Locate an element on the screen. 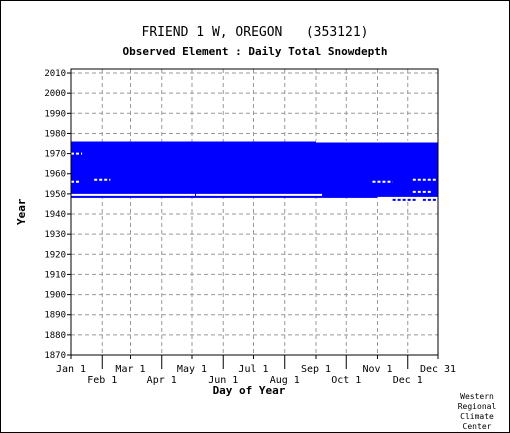  y-tick-label: 1970 is located at coordinates (55, 155).